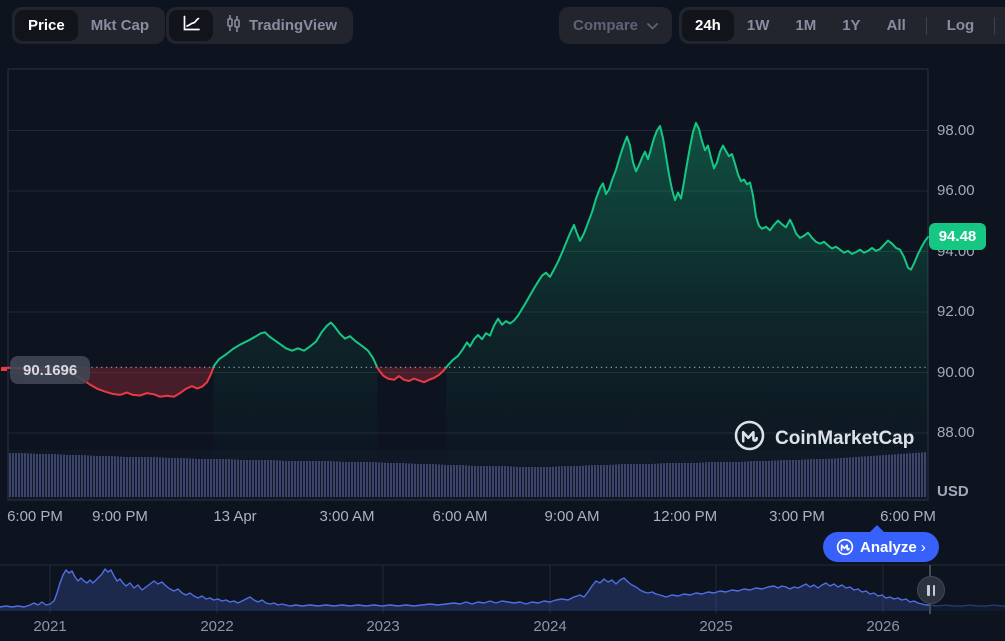 The width and height of the screenshot is (1005, 641). What do you see at coordinates (89, 25) in the screenshot?
I see `price-mktcap-toggle: Price Mkt Cap` at bounding box center [89, 25].